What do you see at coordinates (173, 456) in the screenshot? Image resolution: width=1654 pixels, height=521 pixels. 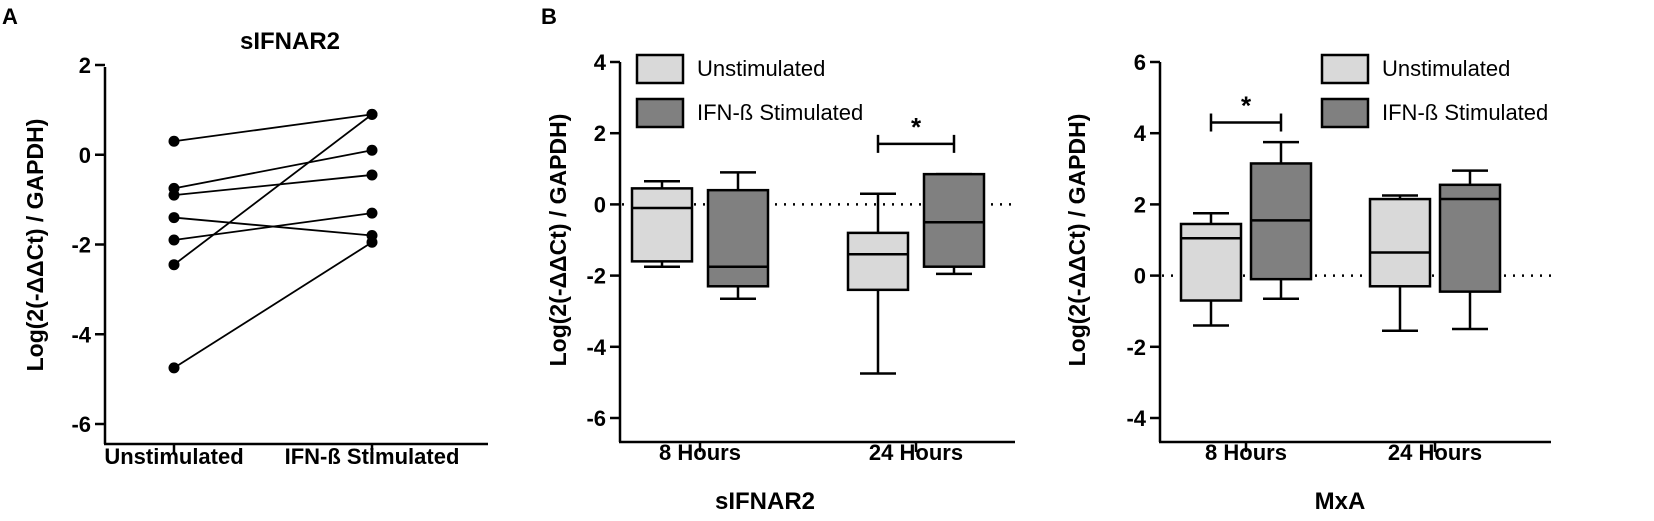 I see `x-tick-label: Unstimulated` at bounding box center [173, 456].